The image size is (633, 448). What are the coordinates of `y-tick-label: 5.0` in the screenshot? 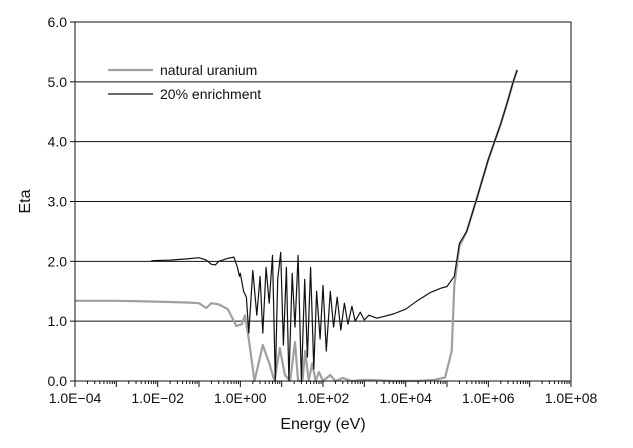 It's located at (58, 82).